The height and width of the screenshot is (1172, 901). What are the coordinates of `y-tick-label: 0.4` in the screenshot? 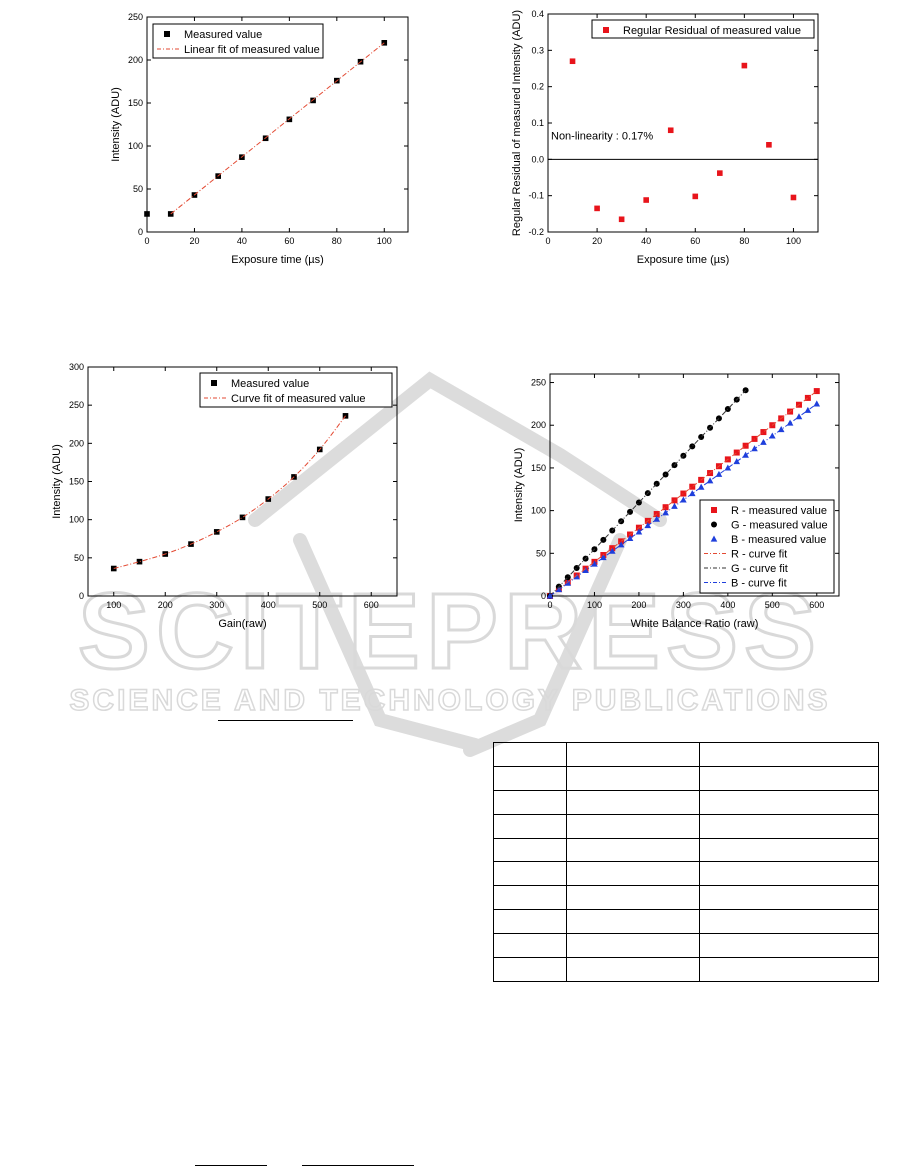 It's located at (537, 14).